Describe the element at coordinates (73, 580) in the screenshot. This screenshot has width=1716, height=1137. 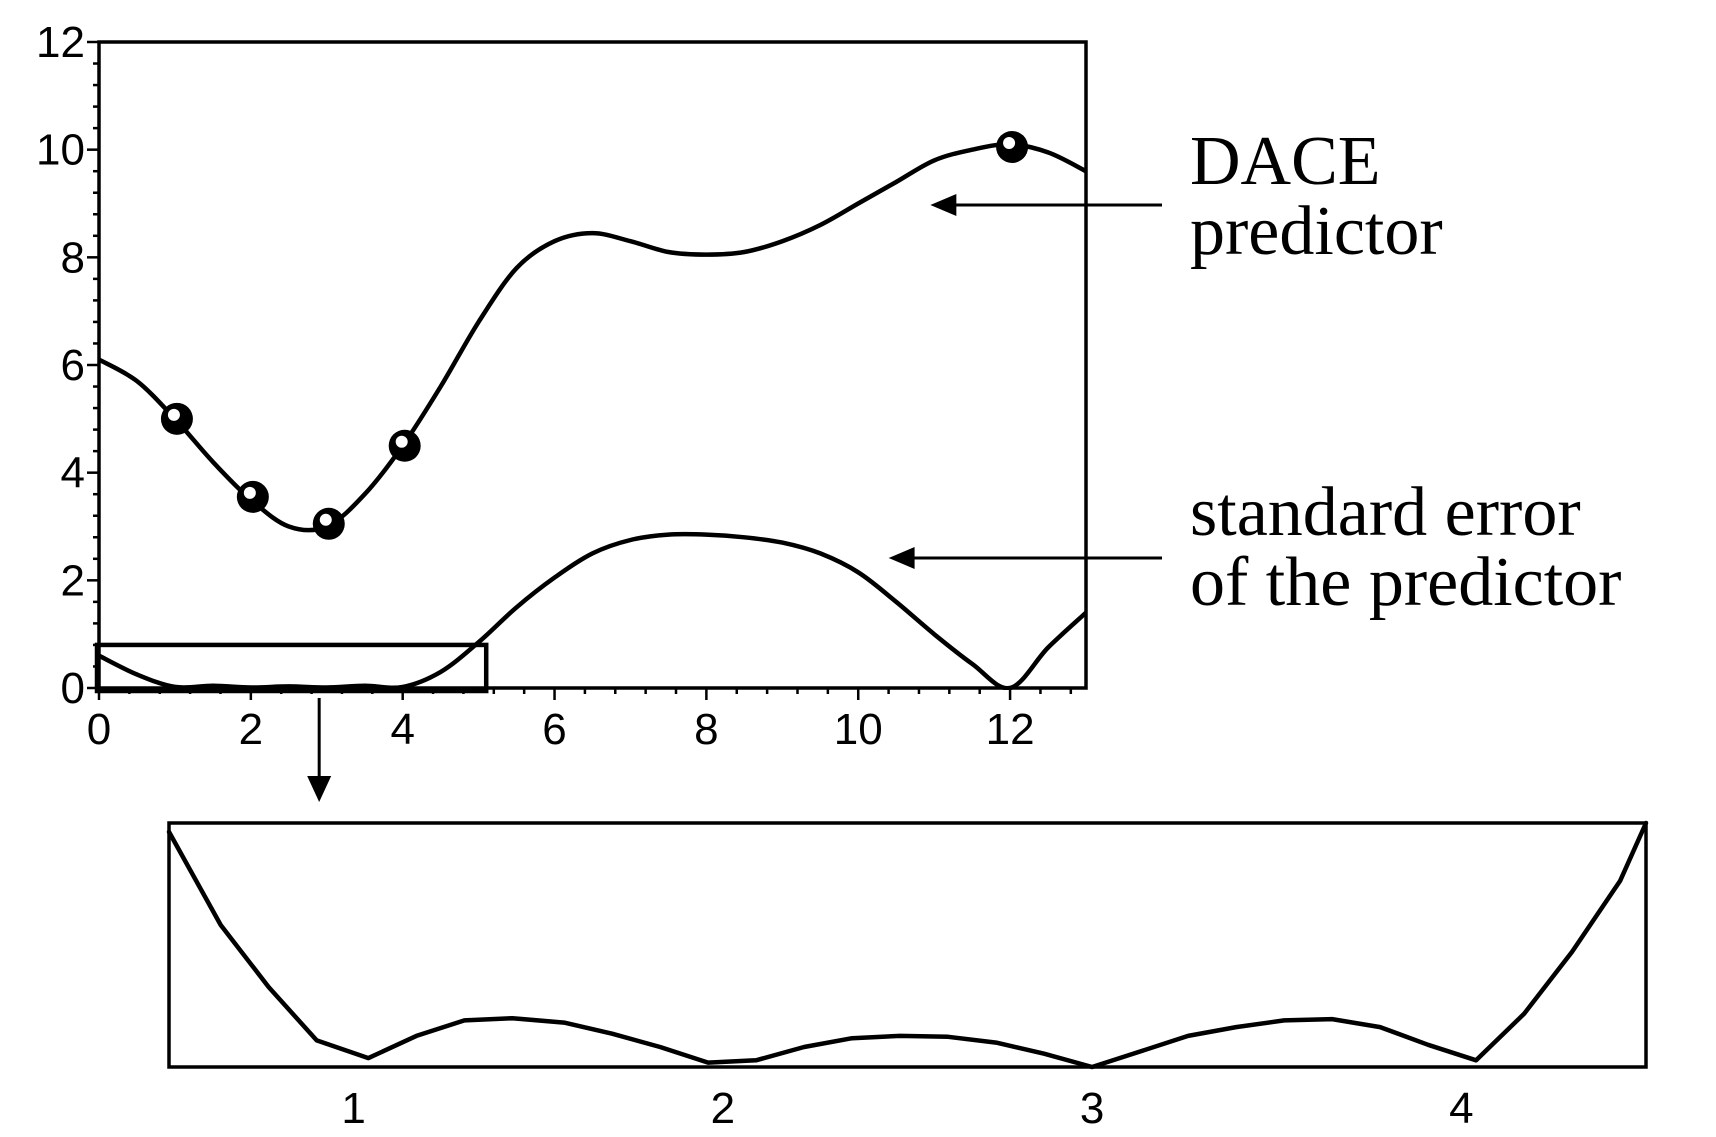
I see `y-tick-label: 2` at that location.